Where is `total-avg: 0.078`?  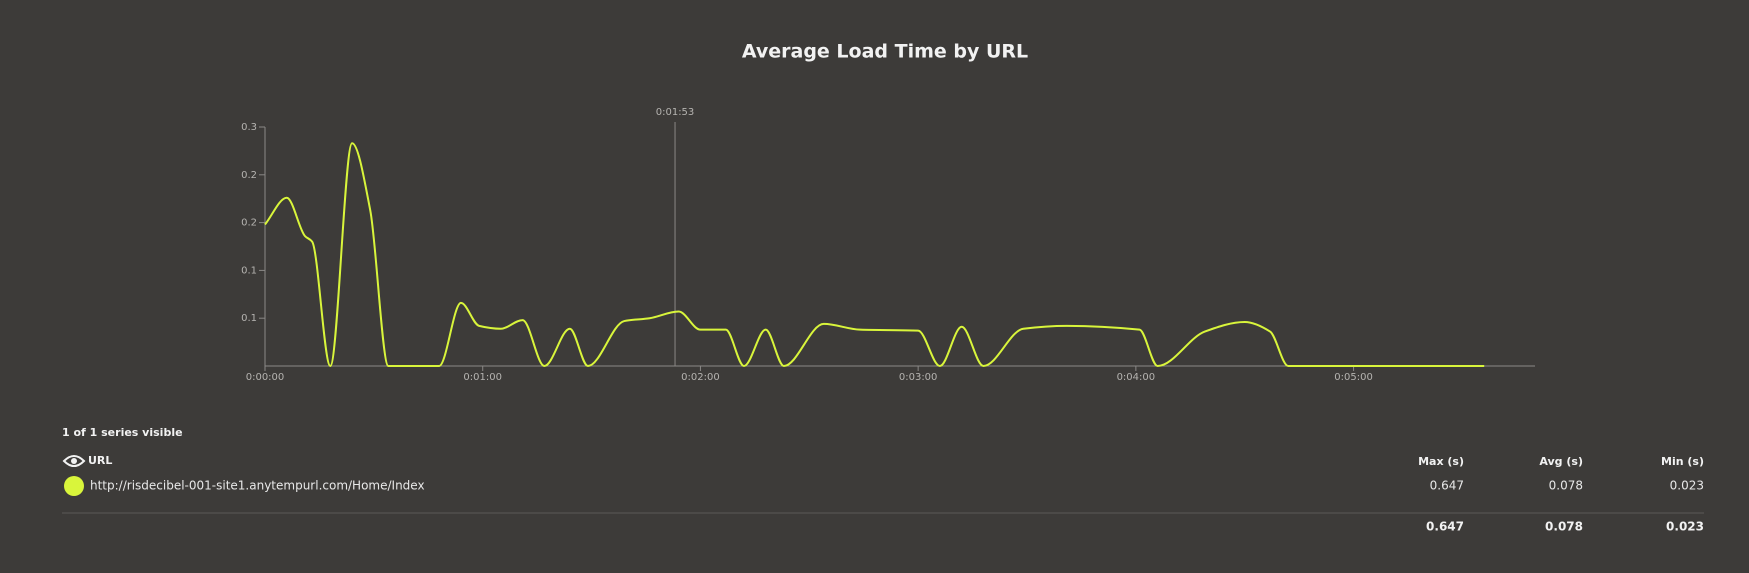
total-avg: 0.078 is located at coordinates (1564, 527).